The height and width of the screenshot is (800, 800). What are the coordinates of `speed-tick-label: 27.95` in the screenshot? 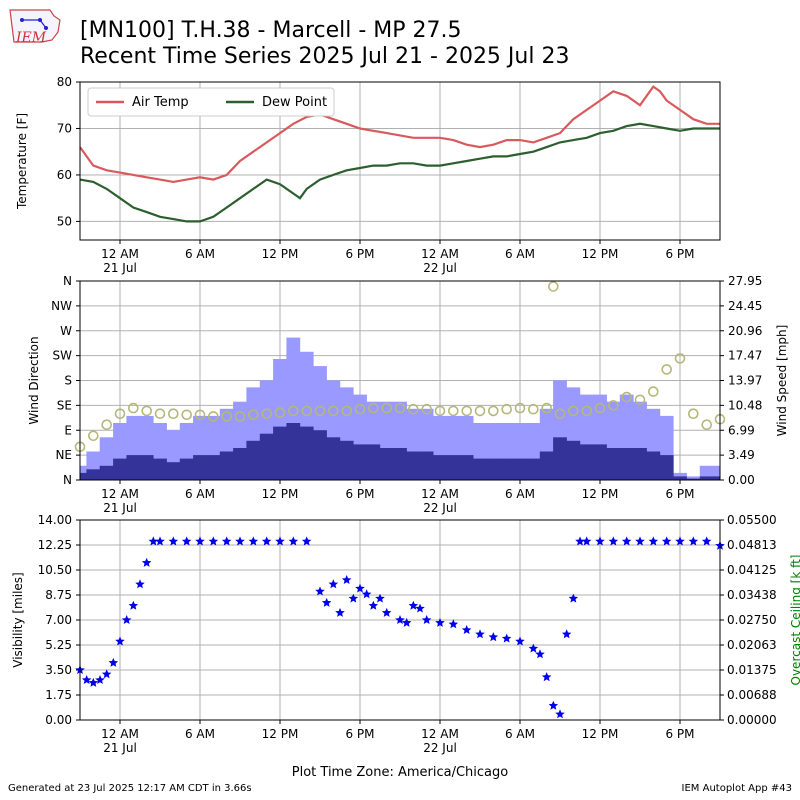 It's located at (745, 281).